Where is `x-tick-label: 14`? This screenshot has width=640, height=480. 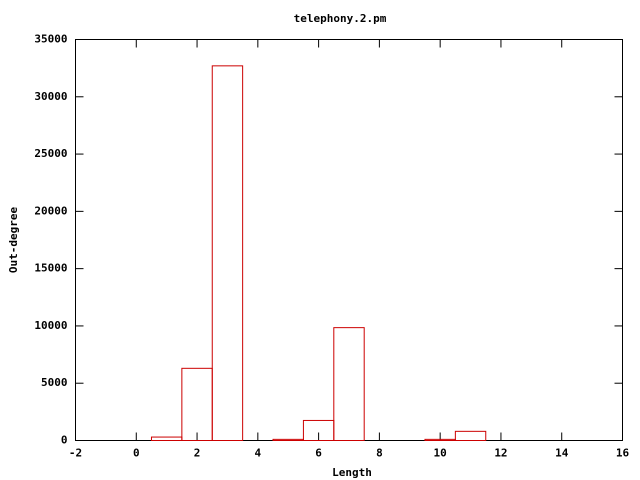 x-tick-label: 14 is located at coordinates (562, 453).